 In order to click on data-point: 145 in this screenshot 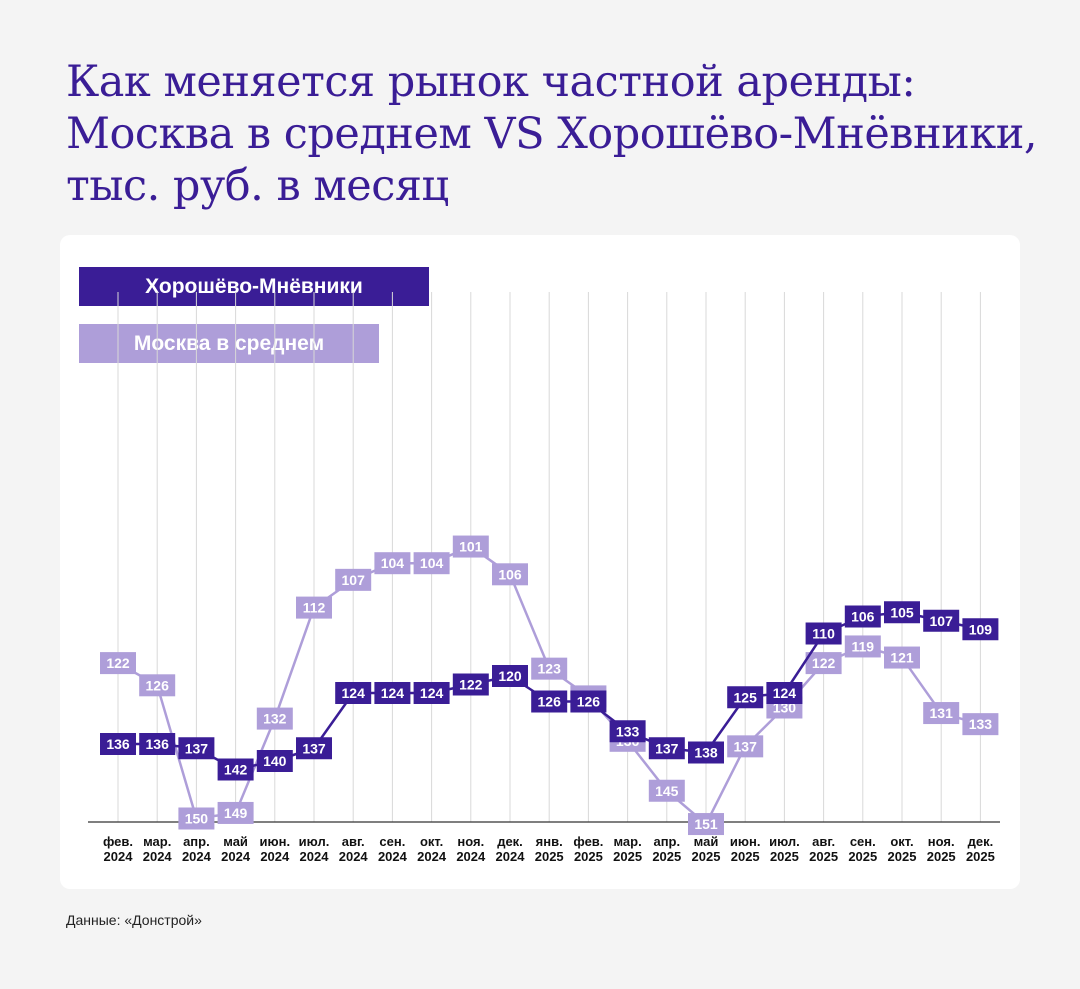, I will do `click(666, 790)`.